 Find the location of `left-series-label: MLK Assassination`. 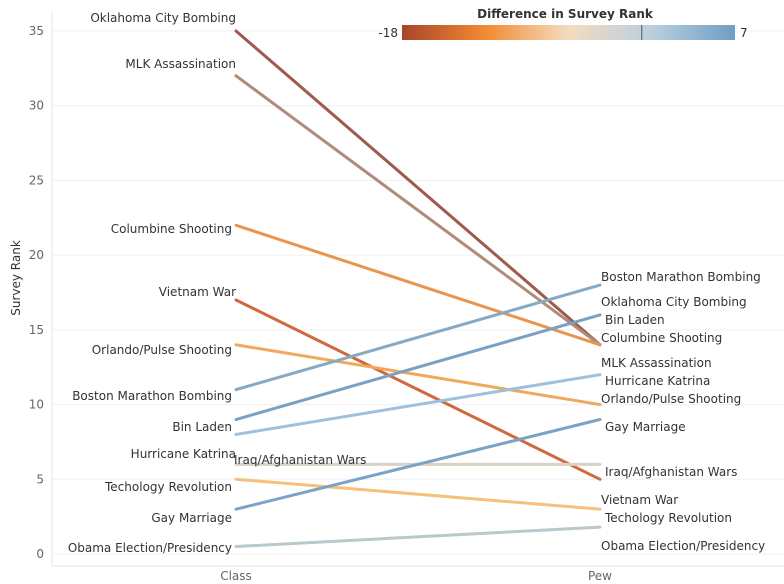

left-series-label: MLK Assassination is located at coordinates (180, 64).